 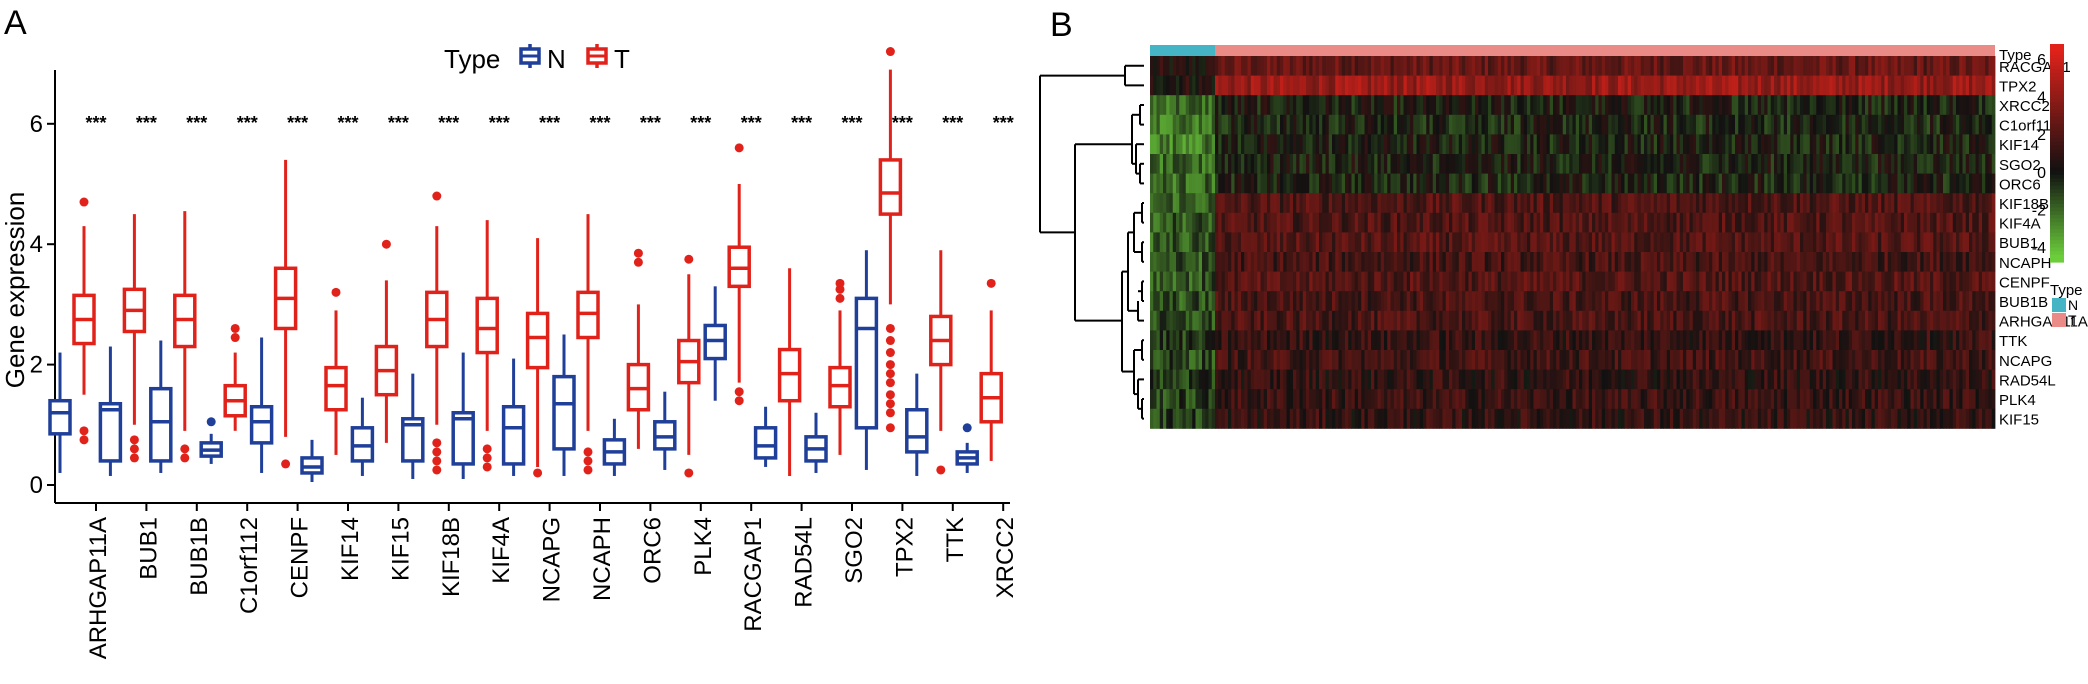 I want to click on box, so click(x=463, y=438).